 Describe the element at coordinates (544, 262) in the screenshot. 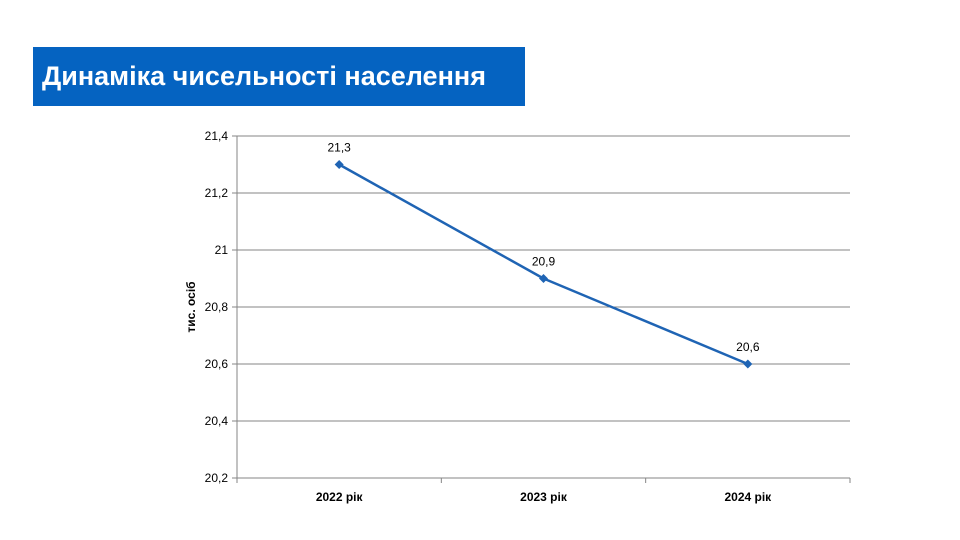

I see `data-label: 20,9` at that location.